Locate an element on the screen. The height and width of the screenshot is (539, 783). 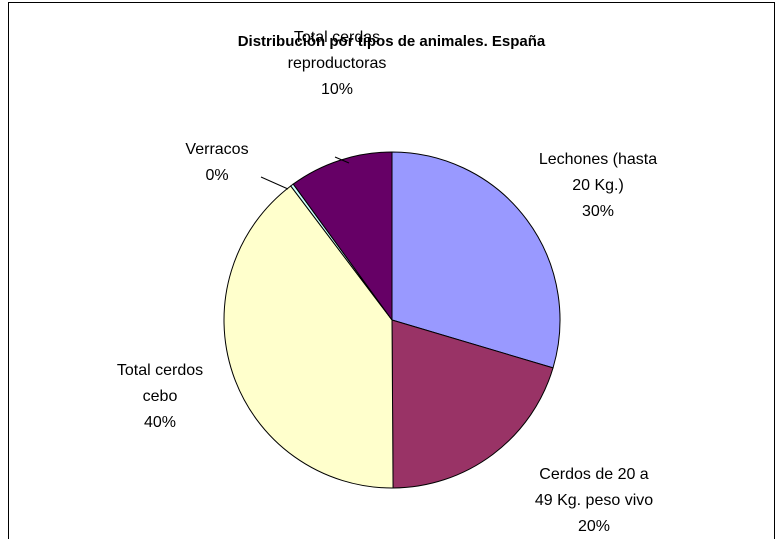
slice-label: Total cerdos cebo 40% is located at coordinates (160, 397).